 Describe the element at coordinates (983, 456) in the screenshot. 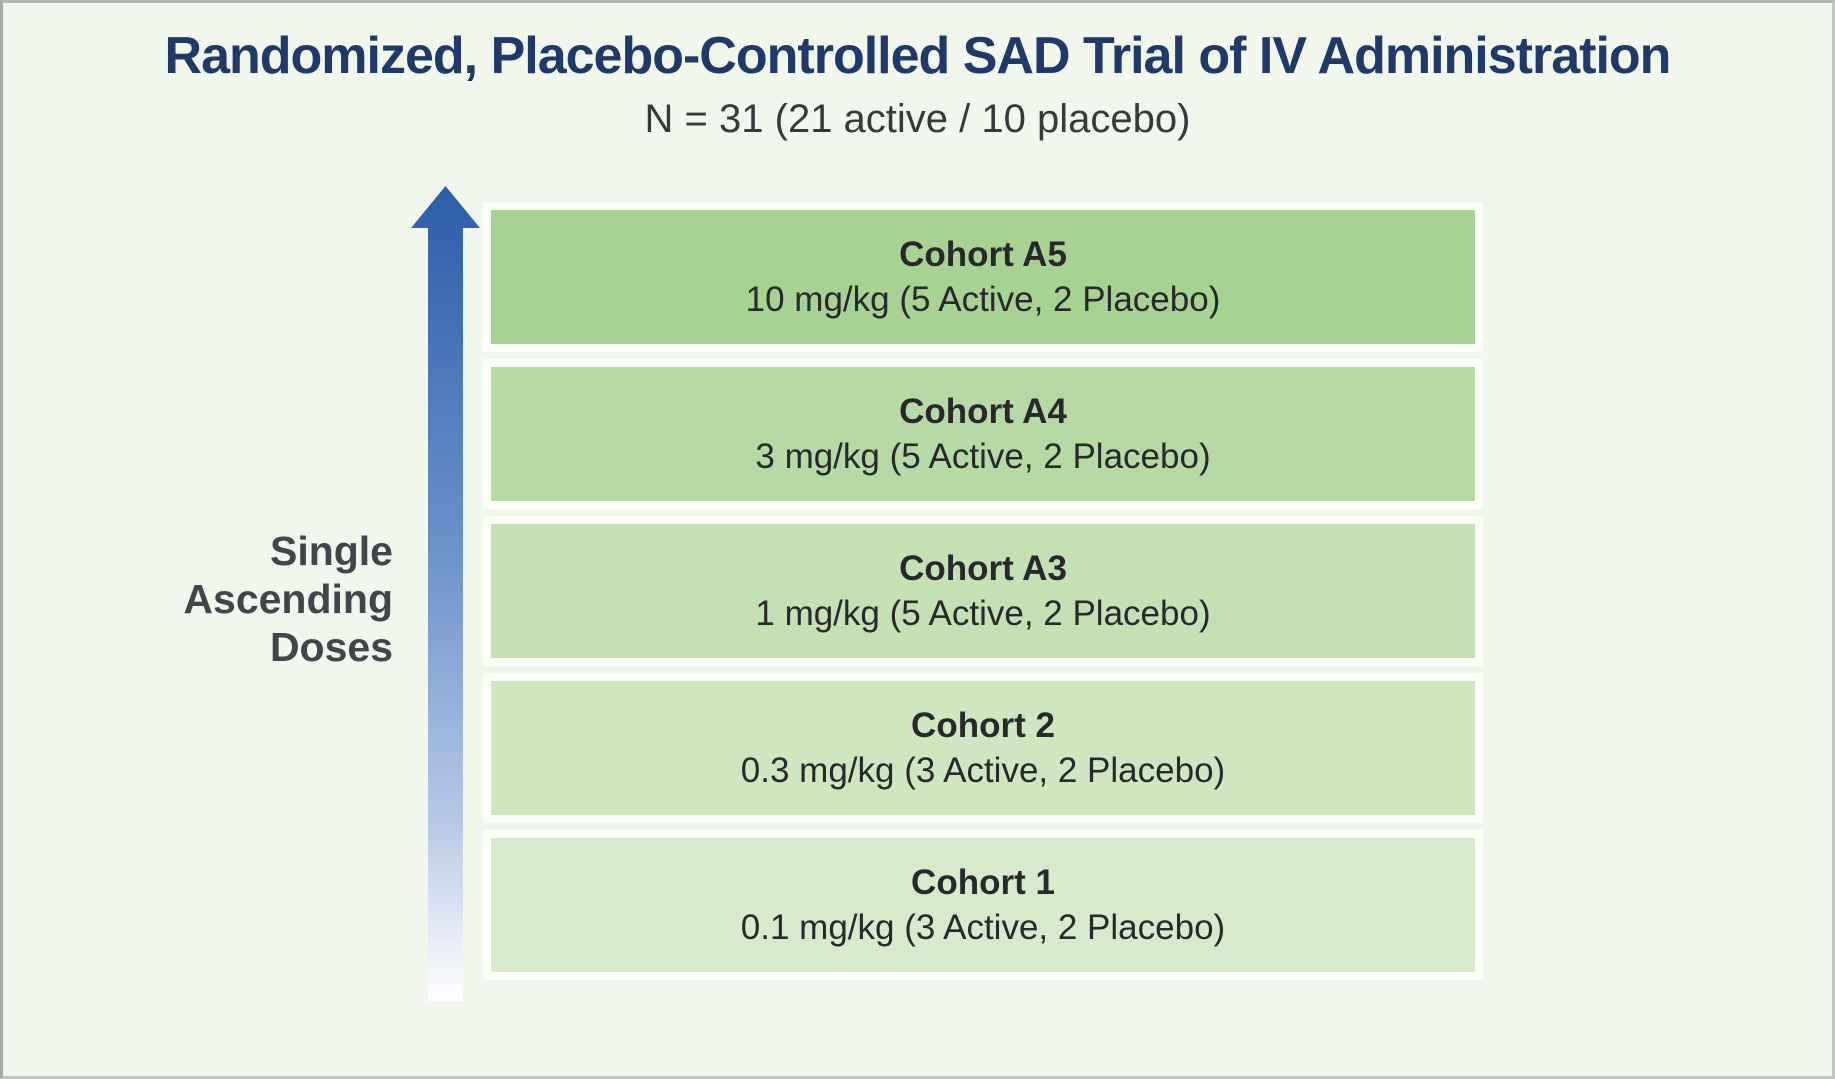

I see `cohort-dose: 3 mg/kg (5 Active, 2 Placebo)` at that location.